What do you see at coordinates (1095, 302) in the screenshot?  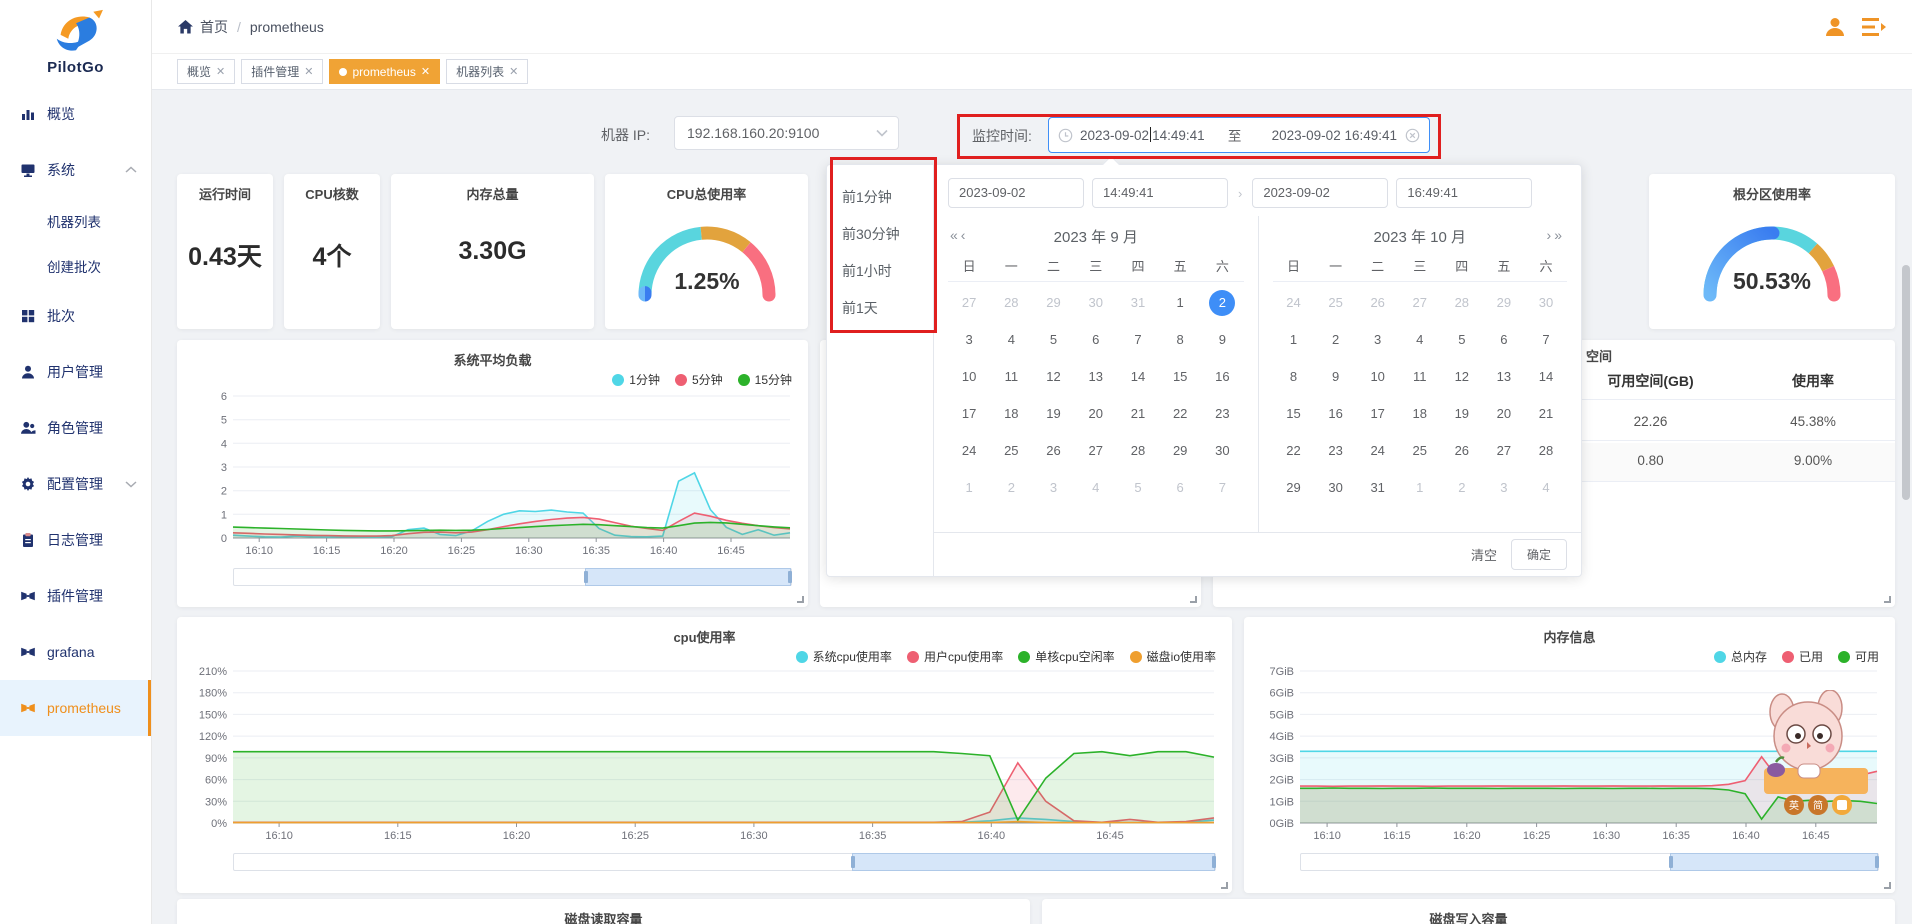 I see `calendar-day: 30` at bounding box center [1095, 302].